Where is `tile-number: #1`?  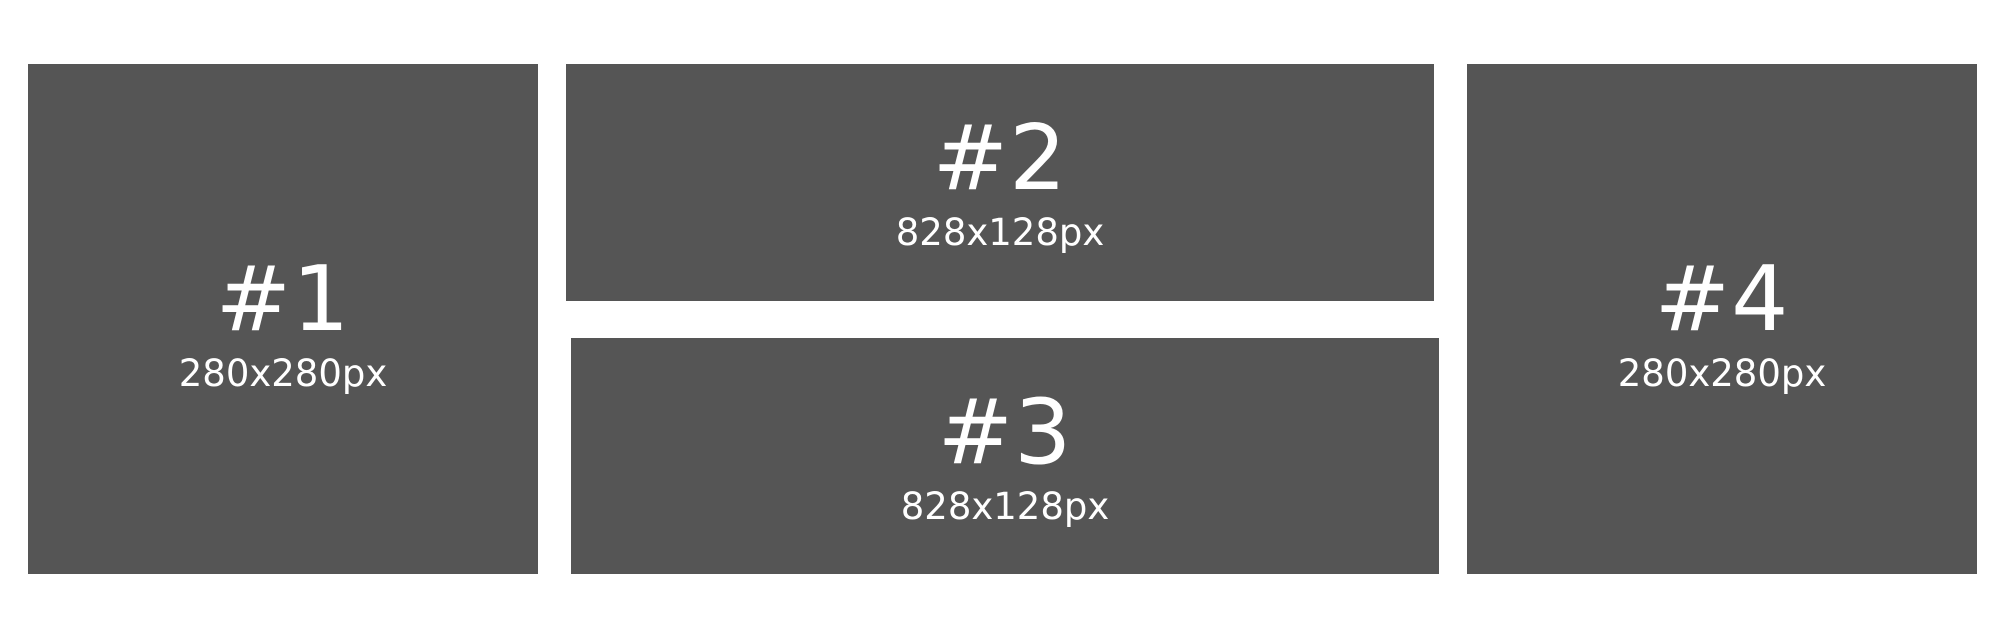
tile-number: #1 is located at coordinates (283, 299).